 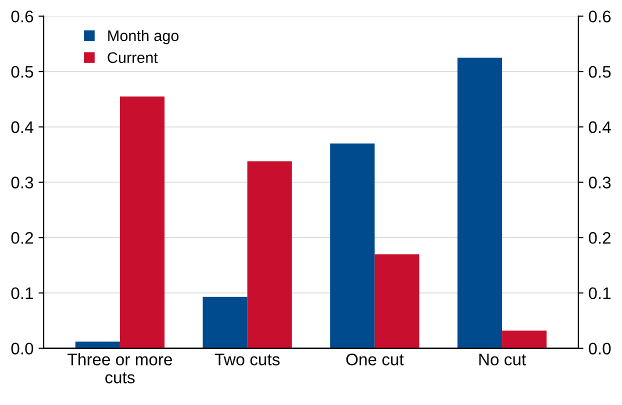 I want to click on y-tick-label: 0.5, so click(x=22, y=72).